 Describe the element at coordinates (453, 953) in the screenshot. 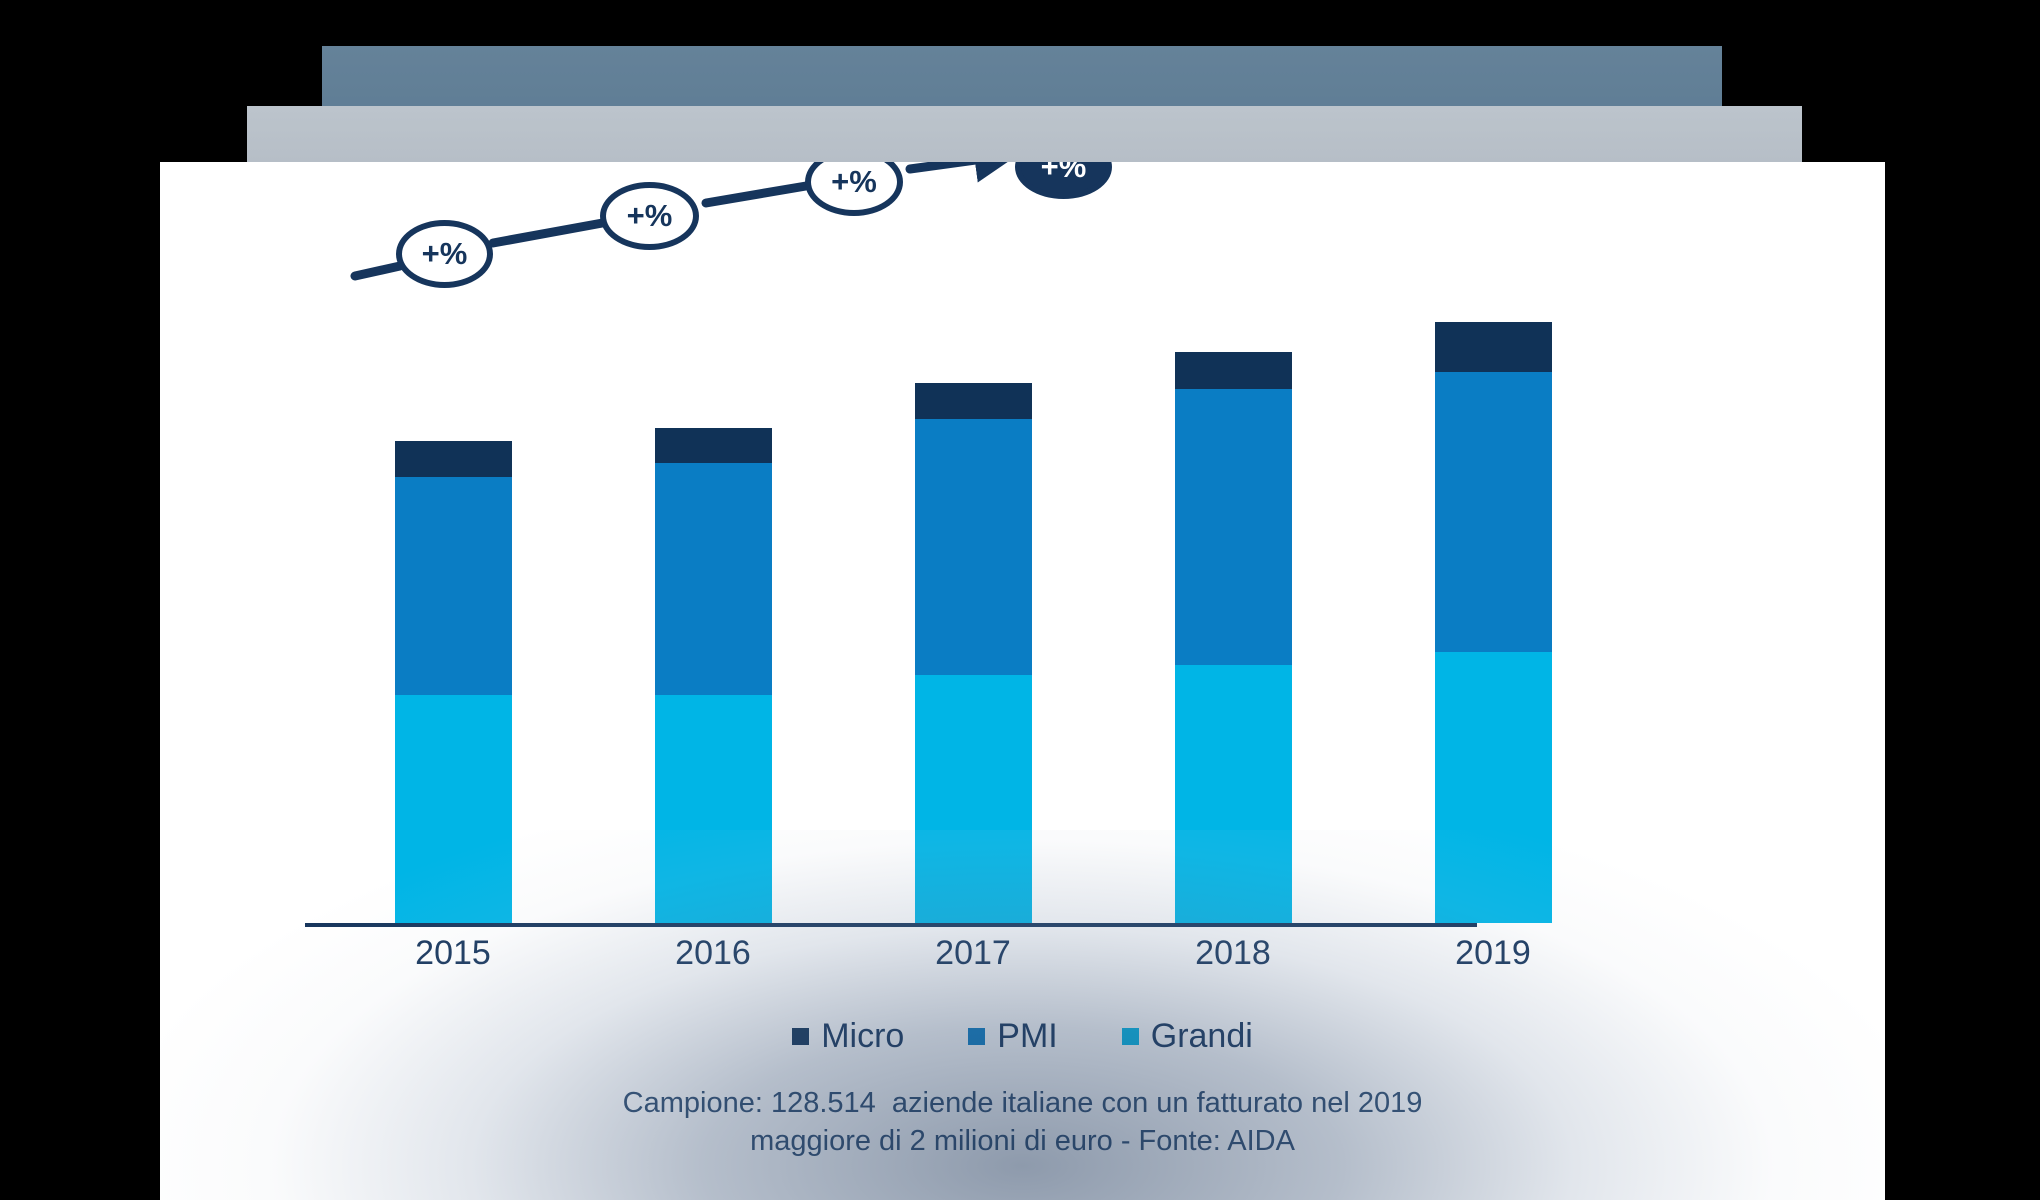

I see `x-axis-label-2015: 2015` at that location.